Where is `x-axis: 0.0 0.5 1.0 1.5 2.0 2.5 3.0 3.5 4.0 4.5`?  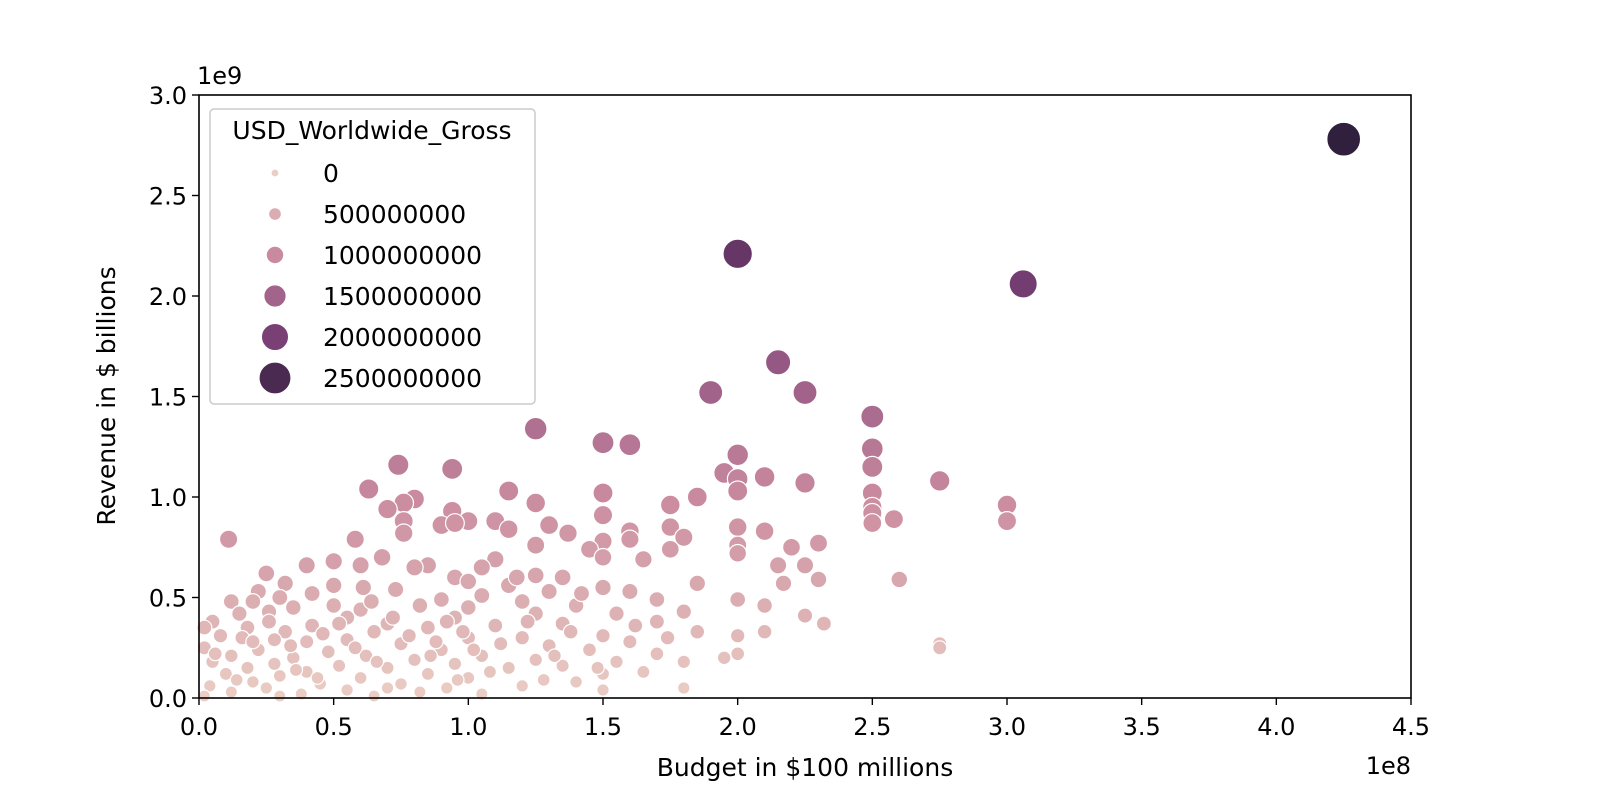
x-axis: 0.0 0.5 1.0 1.5 2.0 2.5 3.0 3.5 4.0 4.5 is located at coordinates (805, 719).